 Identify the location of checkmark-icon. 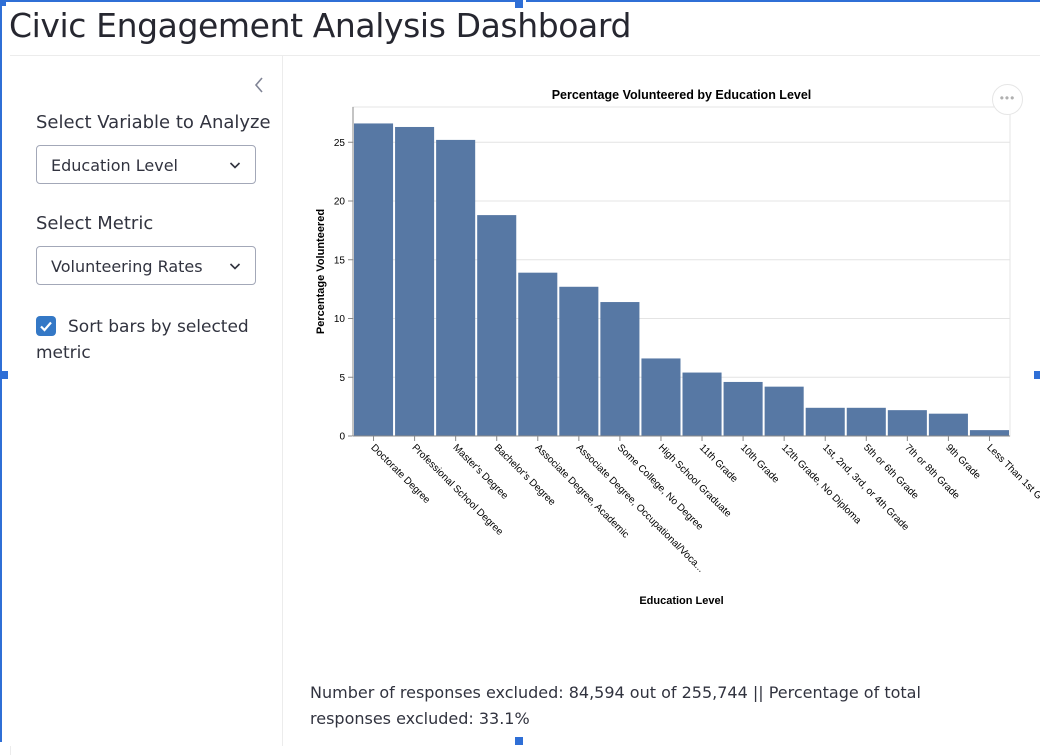
(46, 326).